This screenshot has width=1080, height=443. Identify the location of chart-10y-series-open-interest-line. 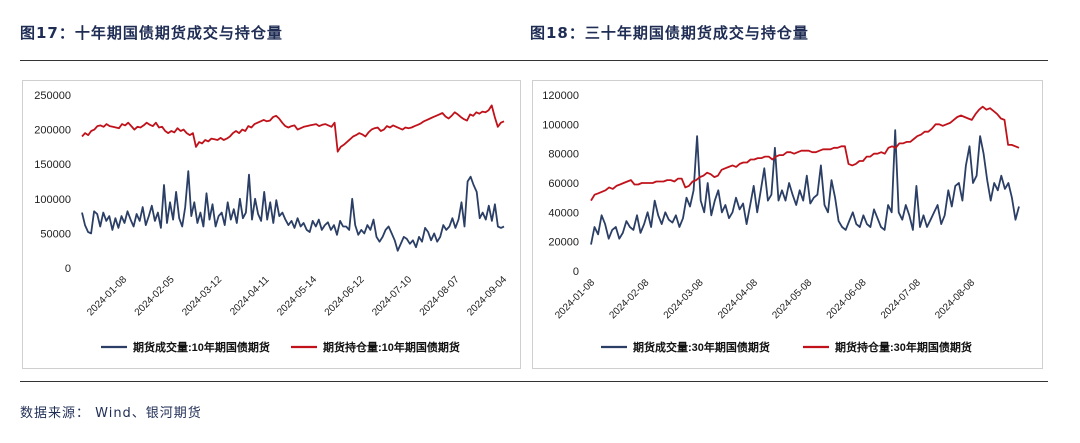
(293, 128).